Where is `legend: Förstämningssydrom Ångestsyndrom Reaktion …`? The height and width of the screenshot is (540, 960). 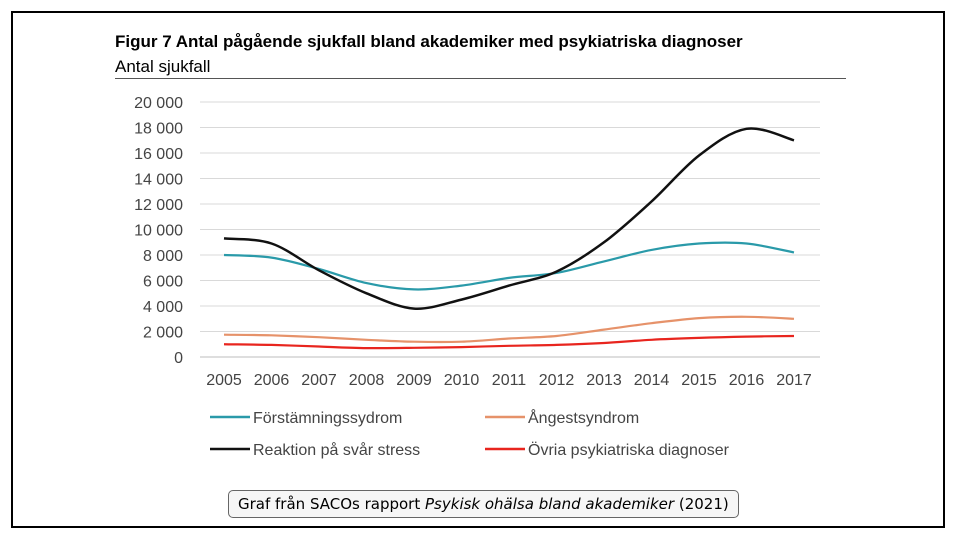
legend: Förstämningssydrom Ångestsyndrom Reaktion … is located at coordinates (470, 433).